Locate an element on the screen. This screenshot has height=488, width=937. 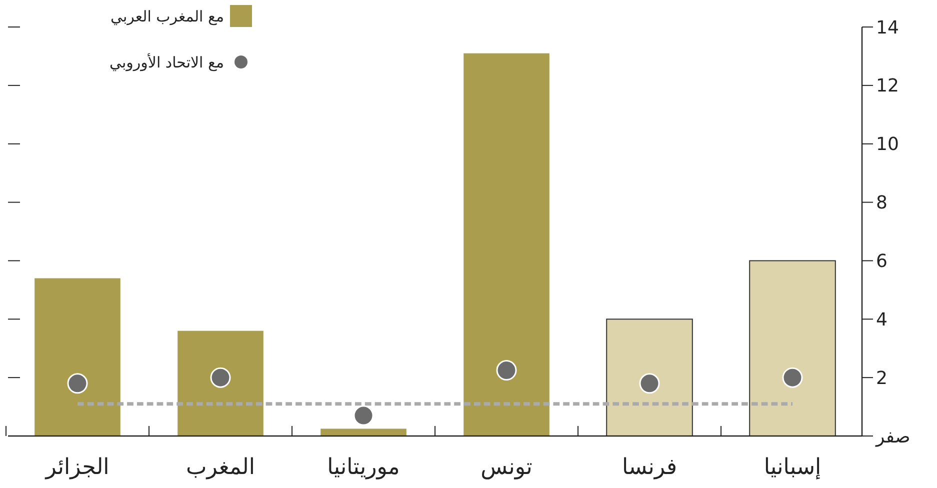
legend-label: مع الاتحاد الأوروبي is located at coordinates (166, 62).